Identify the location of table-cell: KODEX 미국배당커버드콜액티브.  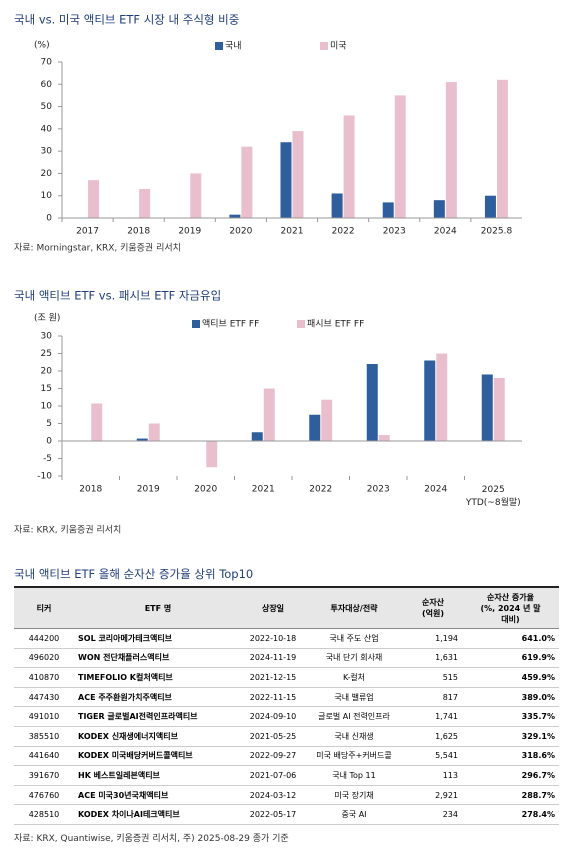
(158, 756).